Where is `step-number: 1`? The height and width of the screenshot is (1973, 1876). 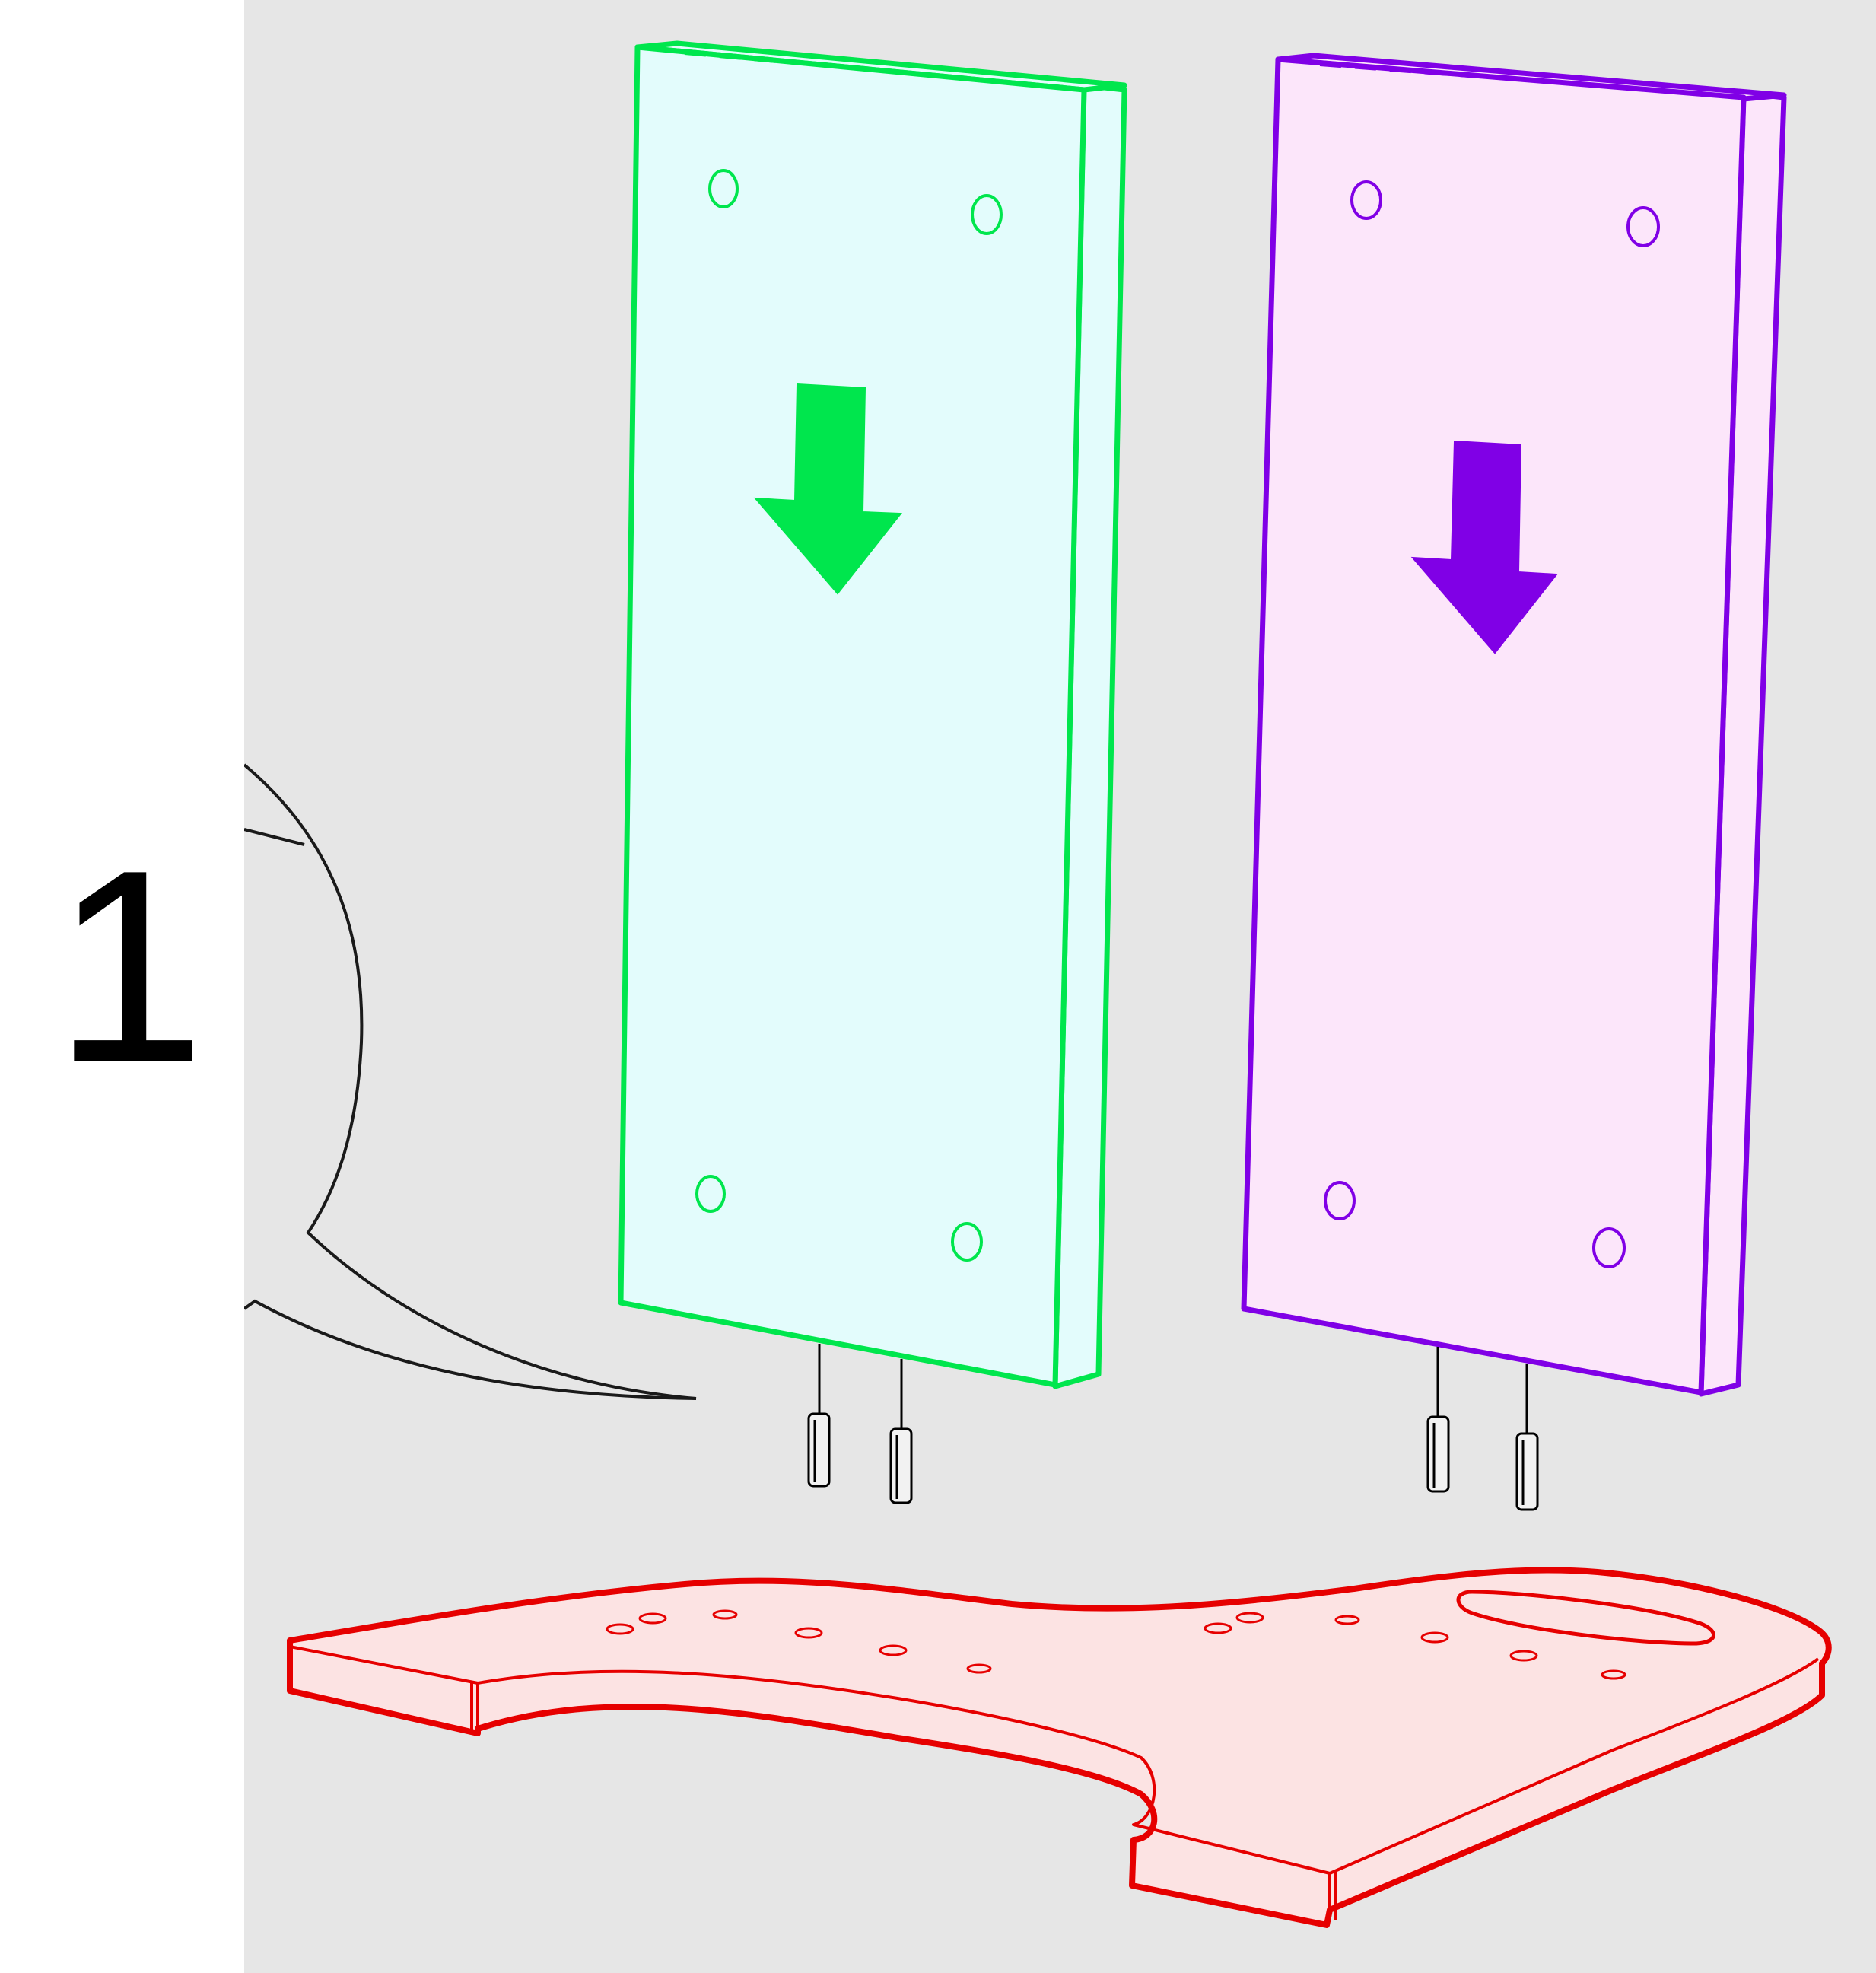 step-number: 1 is located at coordinates (129, 966).